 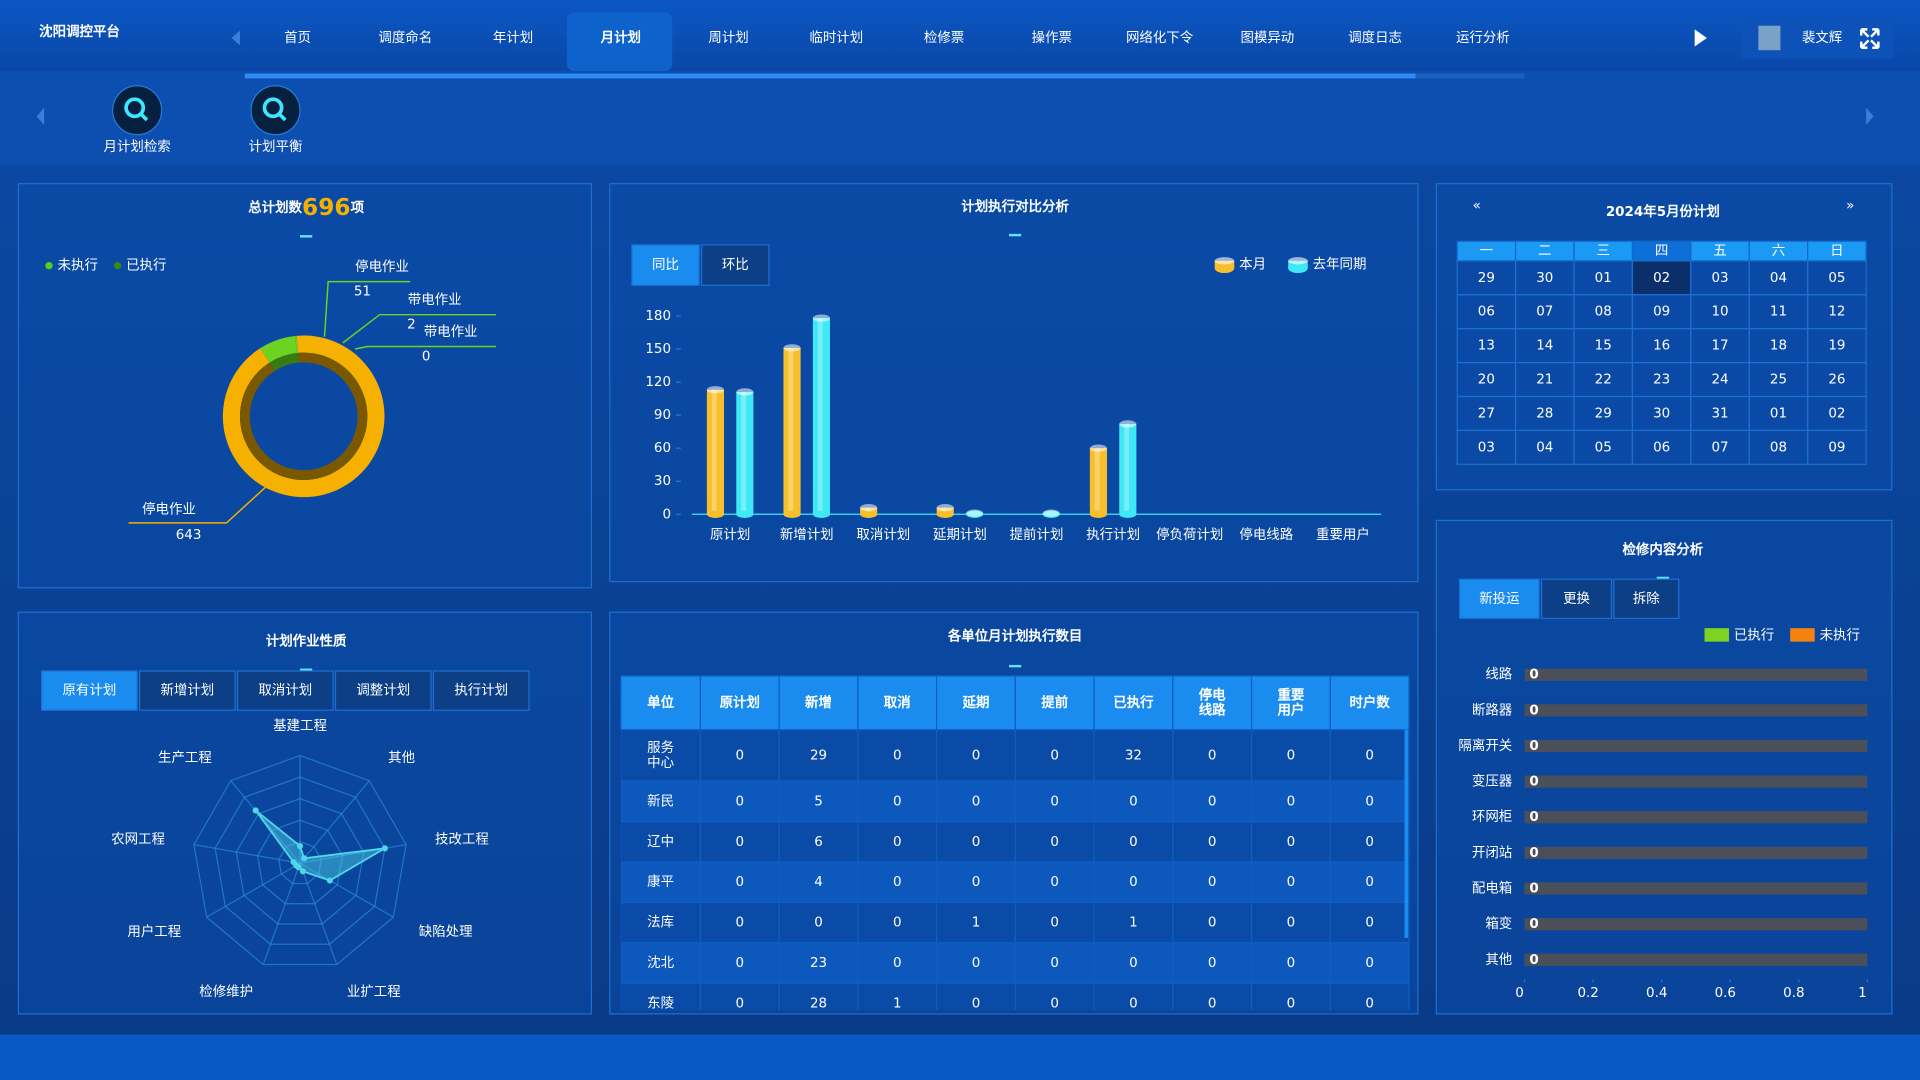 I want to click on calendar-prev: «, so click(x=1477, y=206).